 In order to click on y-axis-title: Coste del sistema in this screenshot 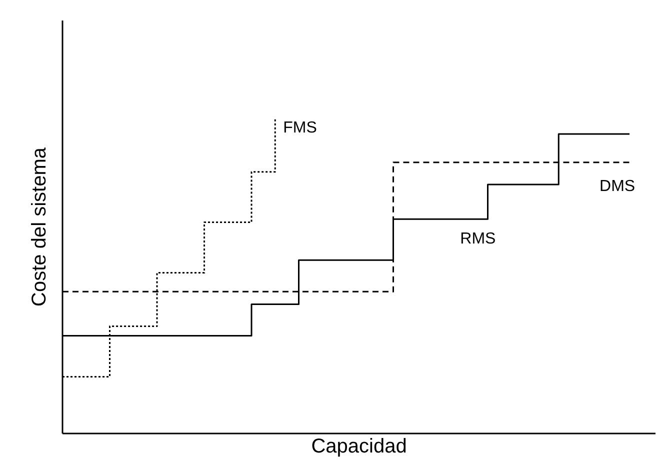, I will do `click(39, 226)`.